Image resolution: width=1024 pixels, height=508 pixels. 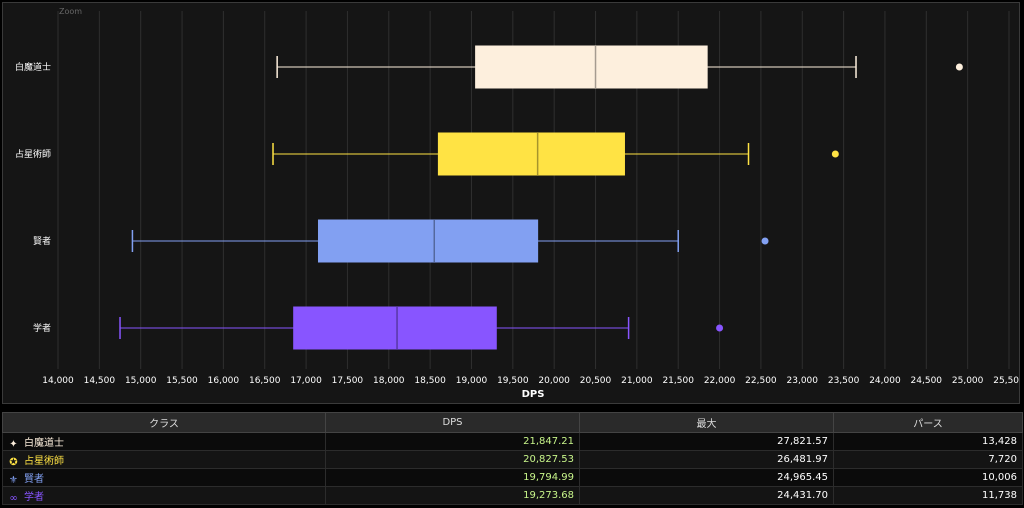 What do you see at coordinates (224, 381) in the screenshot?
I see `x-tick-label: 16,000` at bounding box center [224, 381].